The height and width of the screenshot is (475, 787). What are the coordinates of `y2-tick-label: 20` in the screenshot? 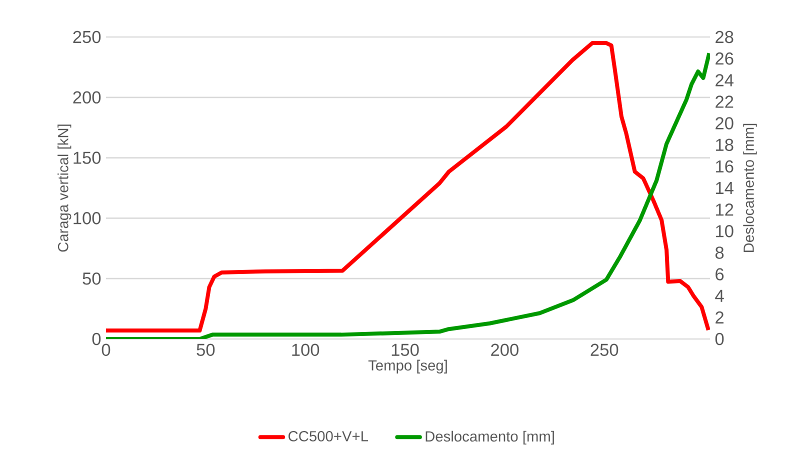 It's located at (725, 123).